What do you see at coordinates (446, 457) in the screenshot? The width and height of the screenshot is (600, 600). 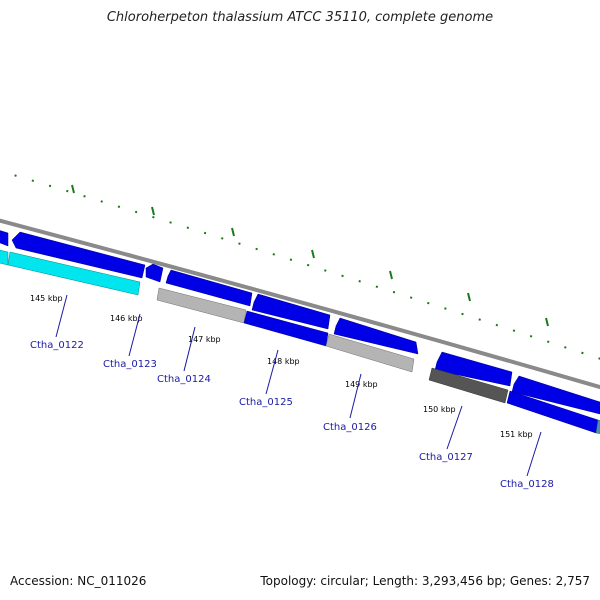 I see `gene-label: Ctha_0127` at bounding box center [446, 457].